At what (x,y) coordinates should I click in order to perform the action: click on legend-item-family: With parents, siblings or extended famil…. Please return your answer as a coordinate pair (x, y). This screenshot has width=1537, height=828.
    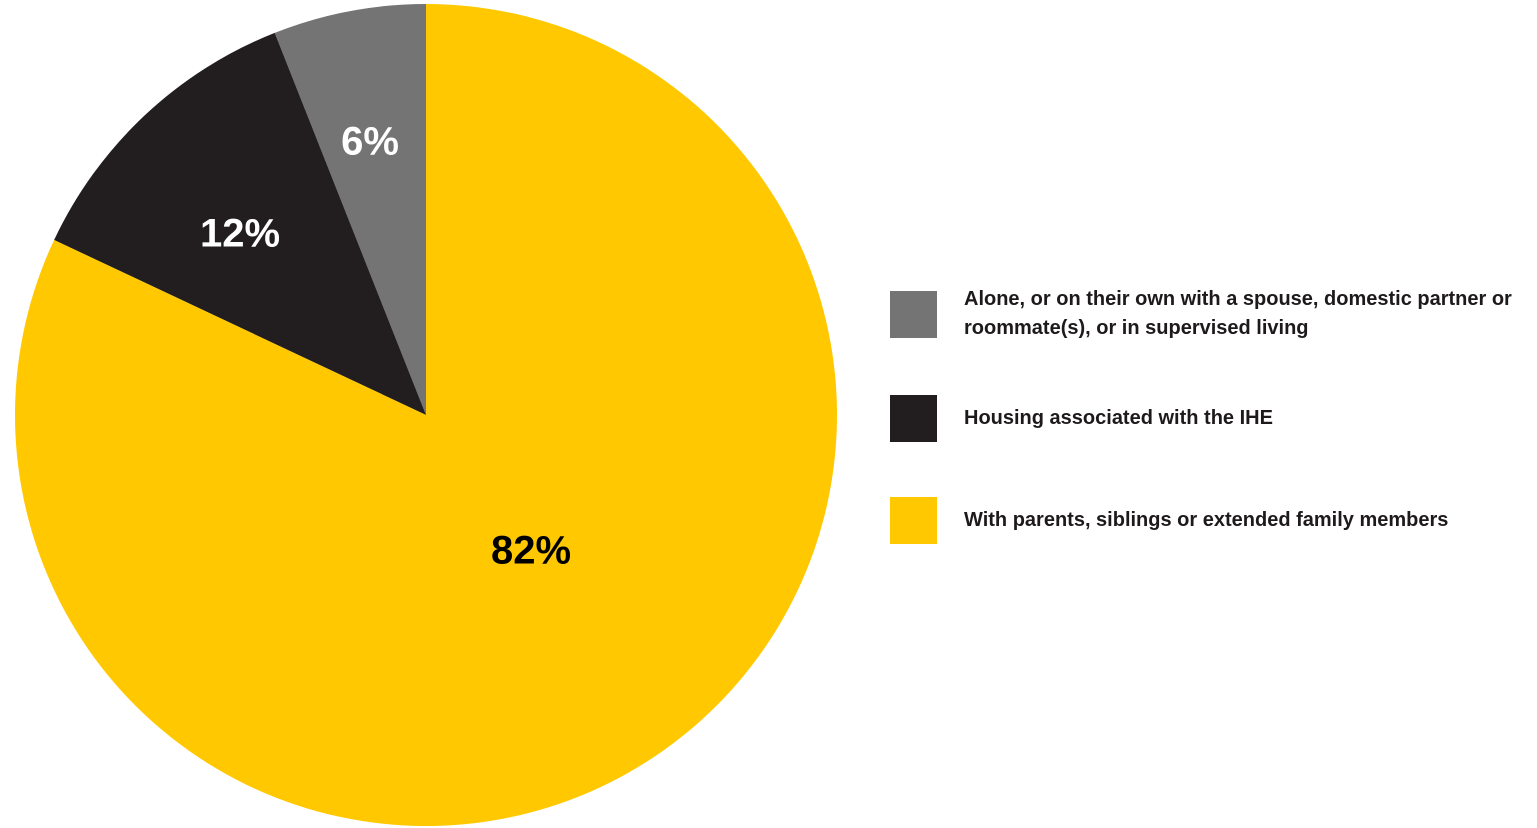
    Looking at the image, I should click on (1169, 520).